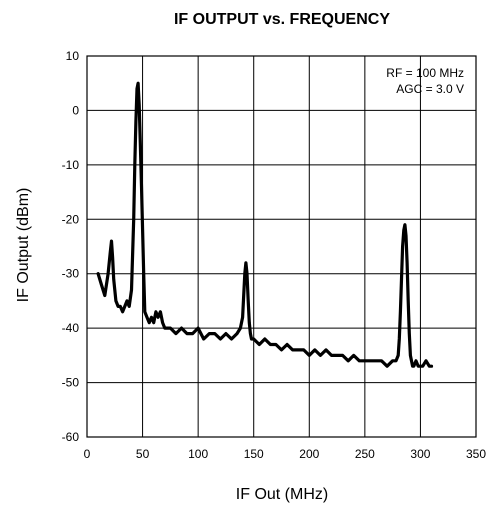 Image resolution: width=487 pixels, height=512 pixels. What do you see at coordinates (430, 89) in the screenshot?
I see `annotation-label: AGC = 3.0 V` at bounding box center [430, 89].